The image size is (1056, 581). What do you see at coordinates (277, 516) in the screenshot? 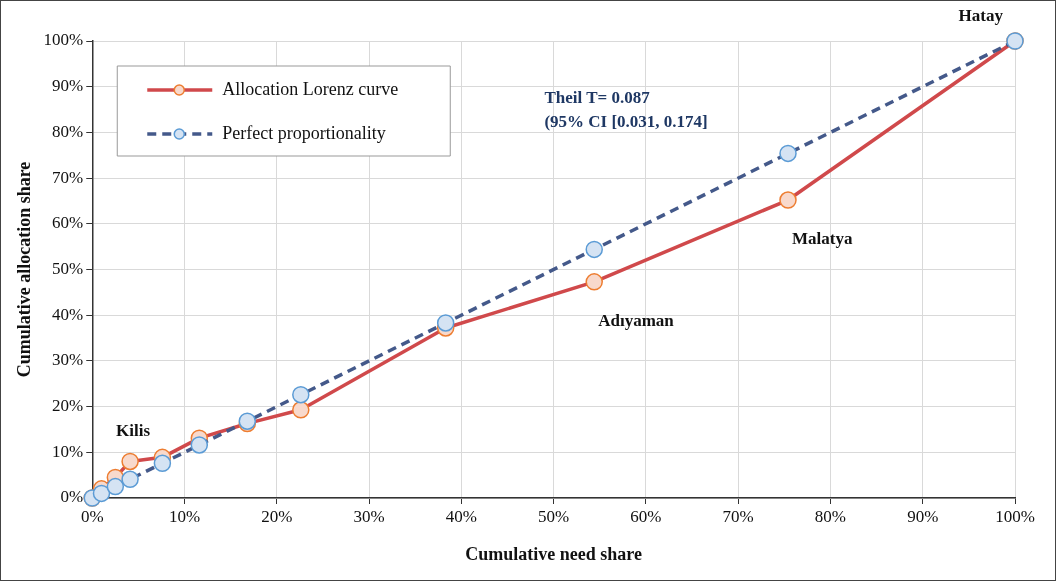
I see `x-tick-label: 20%` at bounding box center [277, 516].